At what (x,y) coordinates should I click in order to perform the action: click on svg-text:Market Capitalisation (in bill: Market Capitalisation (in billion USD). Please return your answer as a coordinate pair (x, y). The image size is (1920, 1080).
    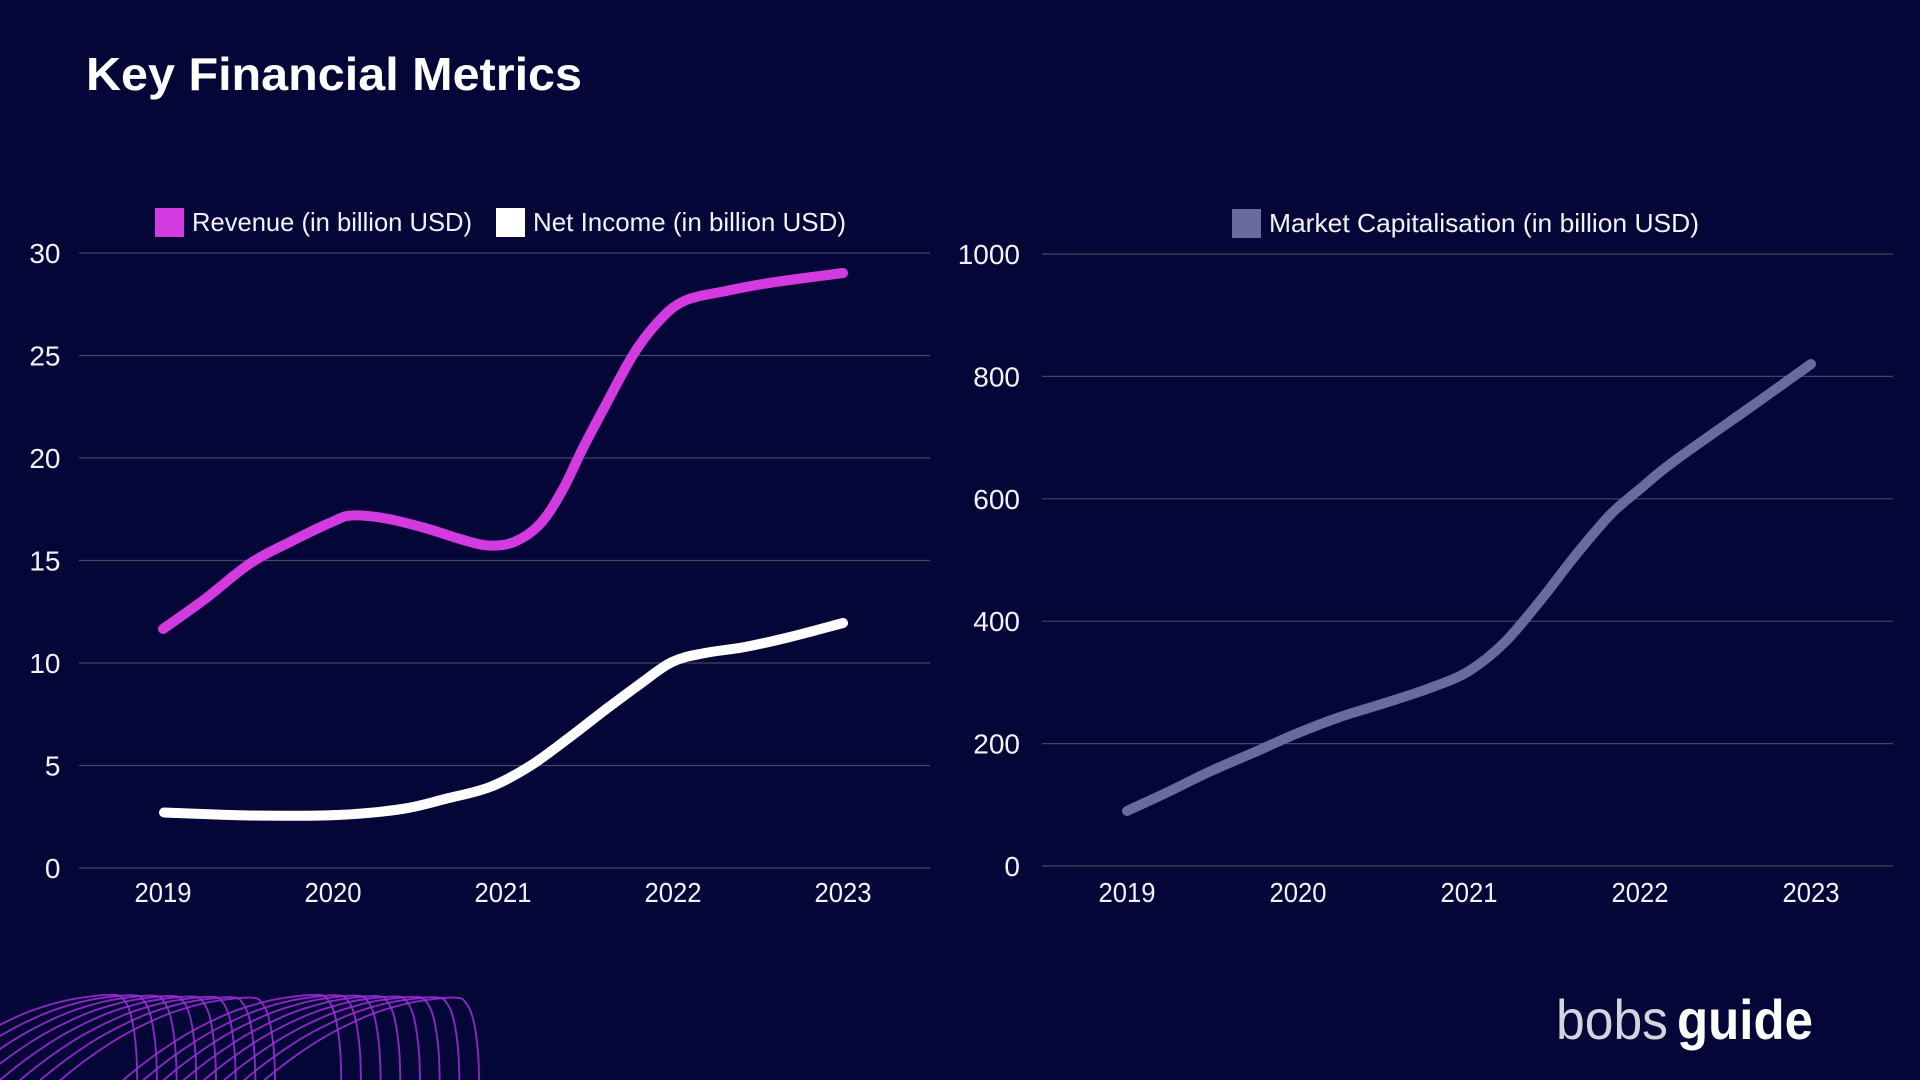
    Looking at the image, I should click on (1484, 223).